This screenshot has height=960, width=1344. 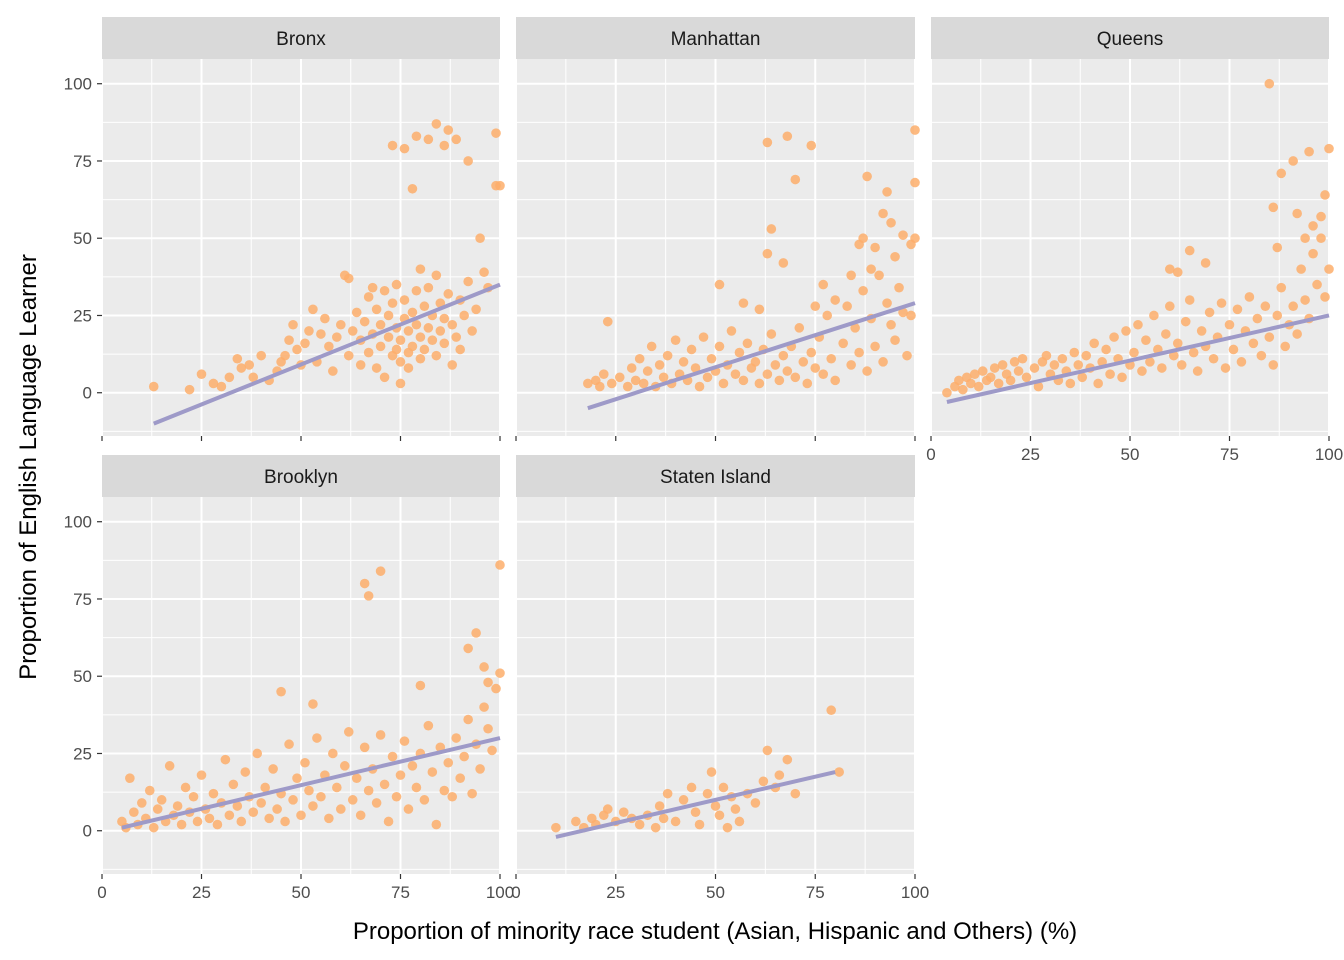 I want to click on x-tick-label: 0, so click(x=515, y=892).